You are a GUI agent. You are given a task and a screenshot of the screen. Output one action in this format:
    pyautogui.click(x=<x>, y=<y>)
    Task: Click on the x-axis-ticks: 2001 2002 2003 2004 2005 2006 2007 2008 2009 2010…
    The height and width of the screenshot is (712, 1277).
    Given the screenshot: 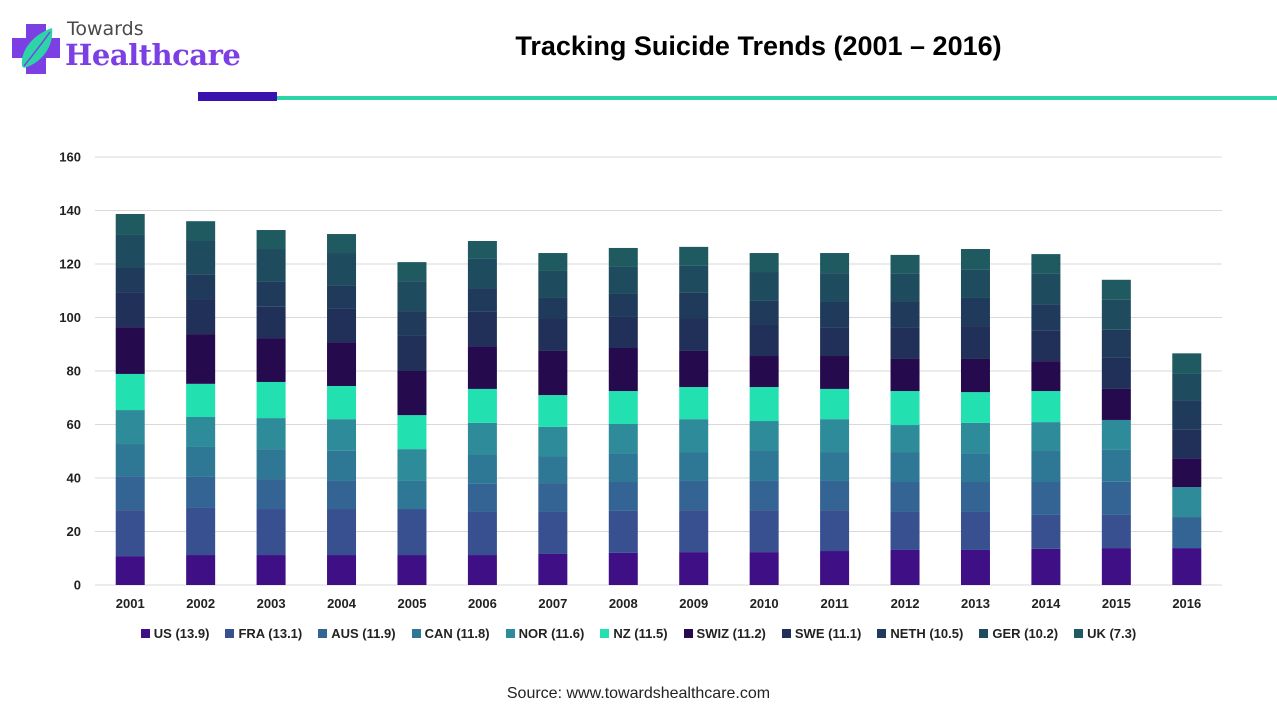 What is the action you would take?
    pyautogui.click(x=658, y=603)
    